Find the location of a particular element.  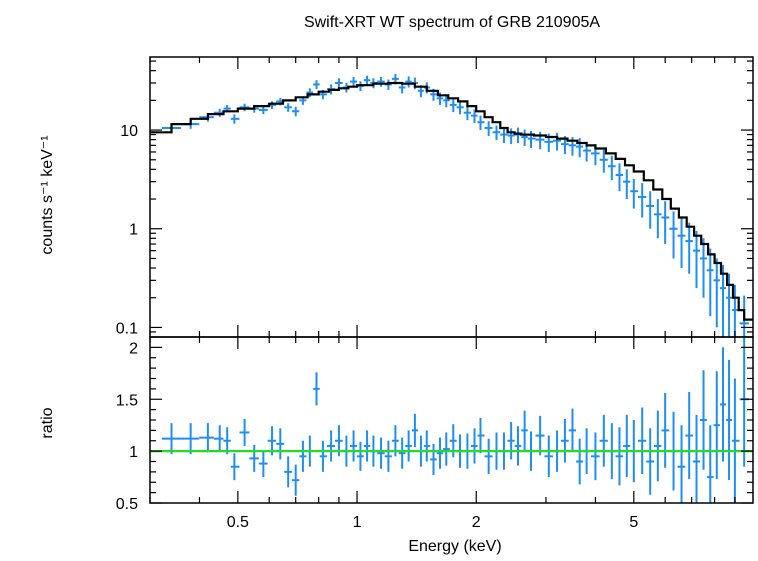

ratio-y-tick-label: 0.5 is located at coordinates (127, 504).